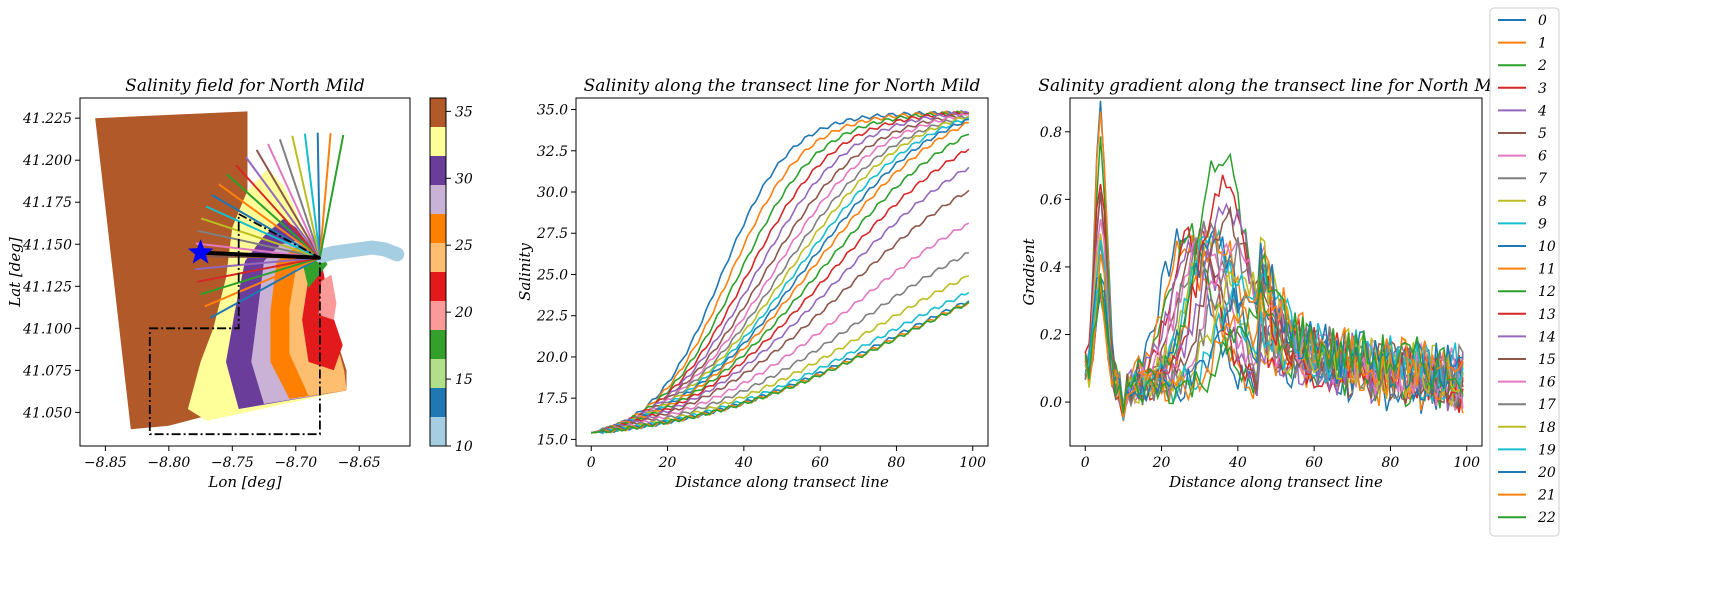  I want to click on salinity-y-tick-label: 15.0, so click(552, 440).